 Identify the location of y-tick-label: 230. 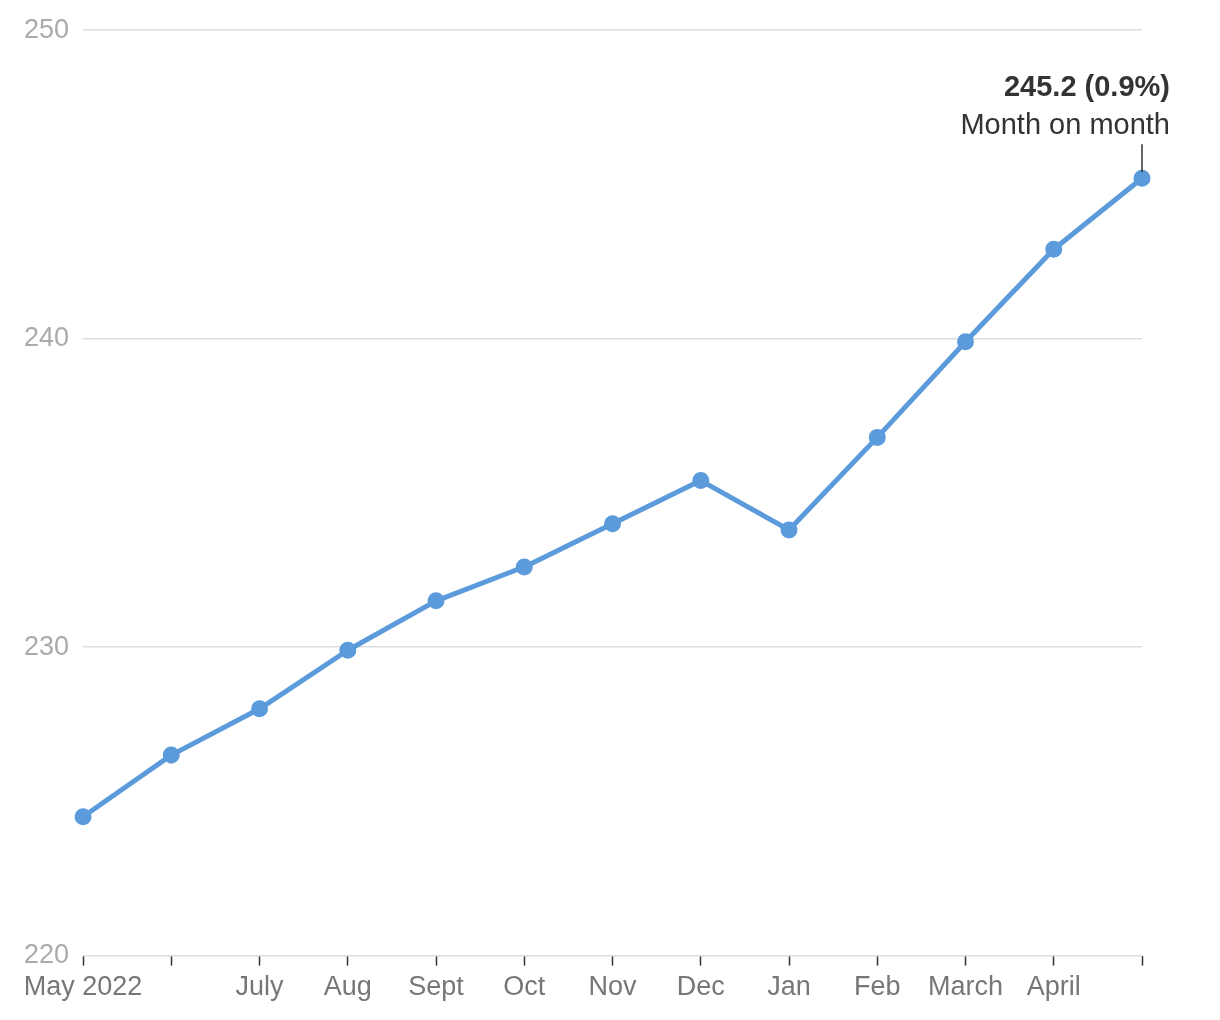
(46, 645).